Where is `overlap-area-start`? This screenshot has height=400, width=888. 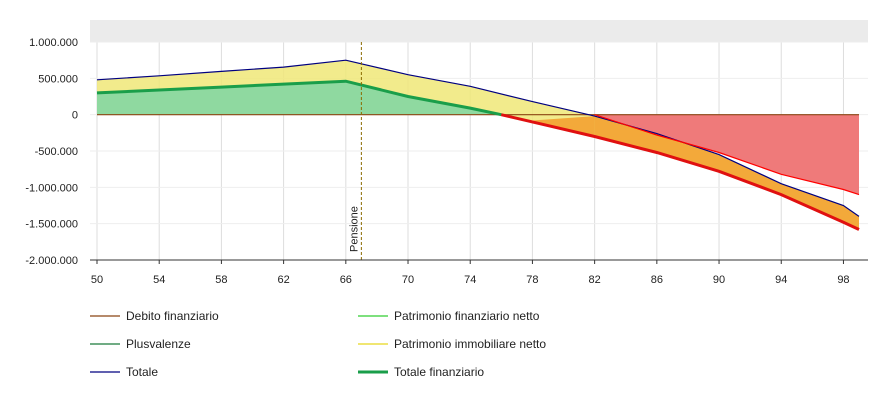
overlap-area-start is located at coordinates (548, 125).